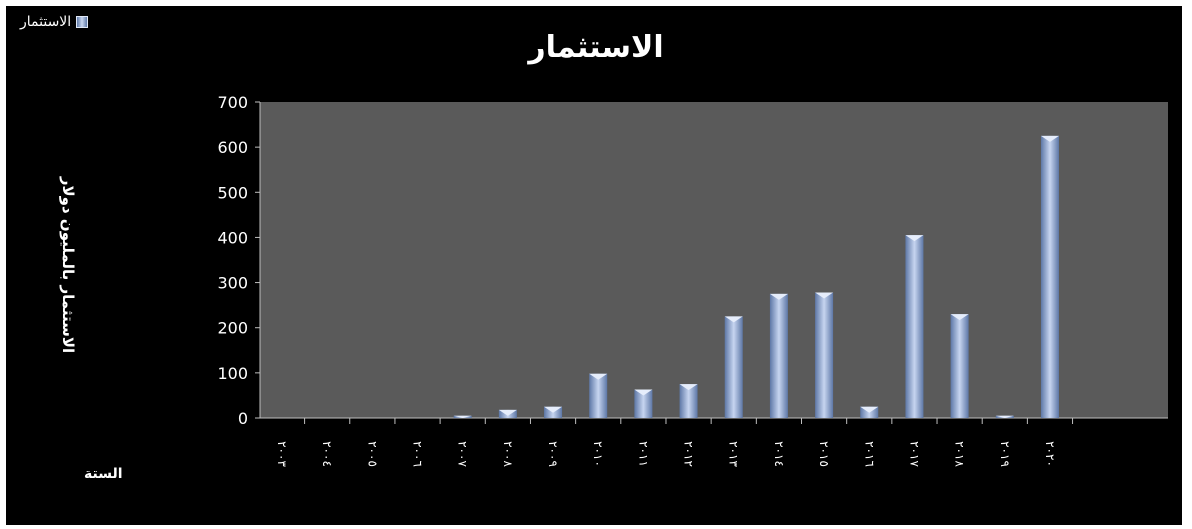 Image resolution: width=1192 pixels, height=529 pixels. I want to click on x-tick-label: ٢٠١٤, so click(779, 454).